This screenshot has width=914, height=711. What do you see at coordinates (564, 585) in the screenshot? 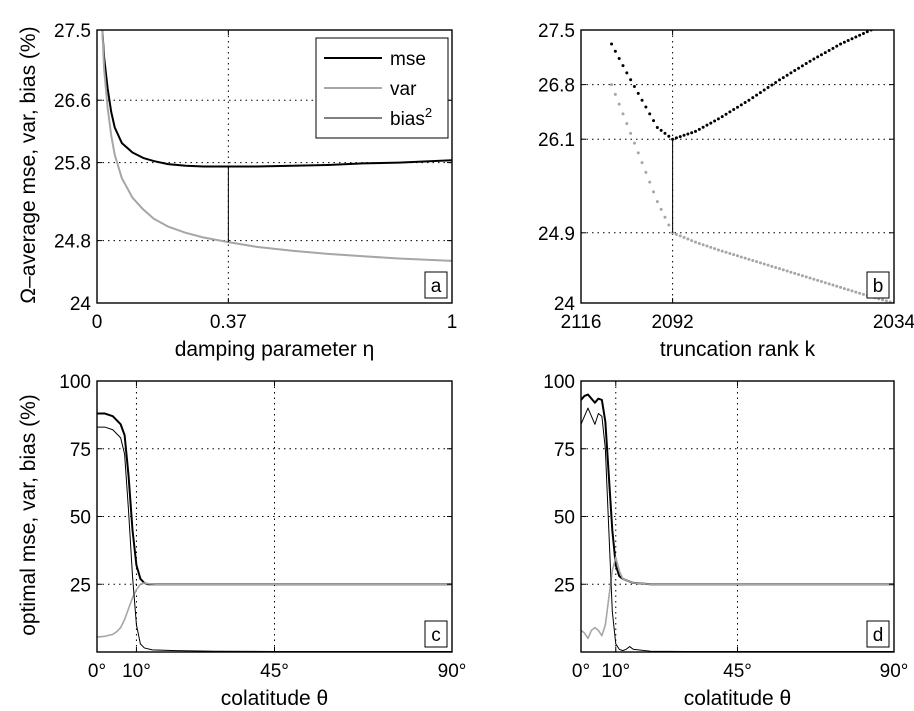
I see `y-tick-label: 25` at bounding box center [564, 585].